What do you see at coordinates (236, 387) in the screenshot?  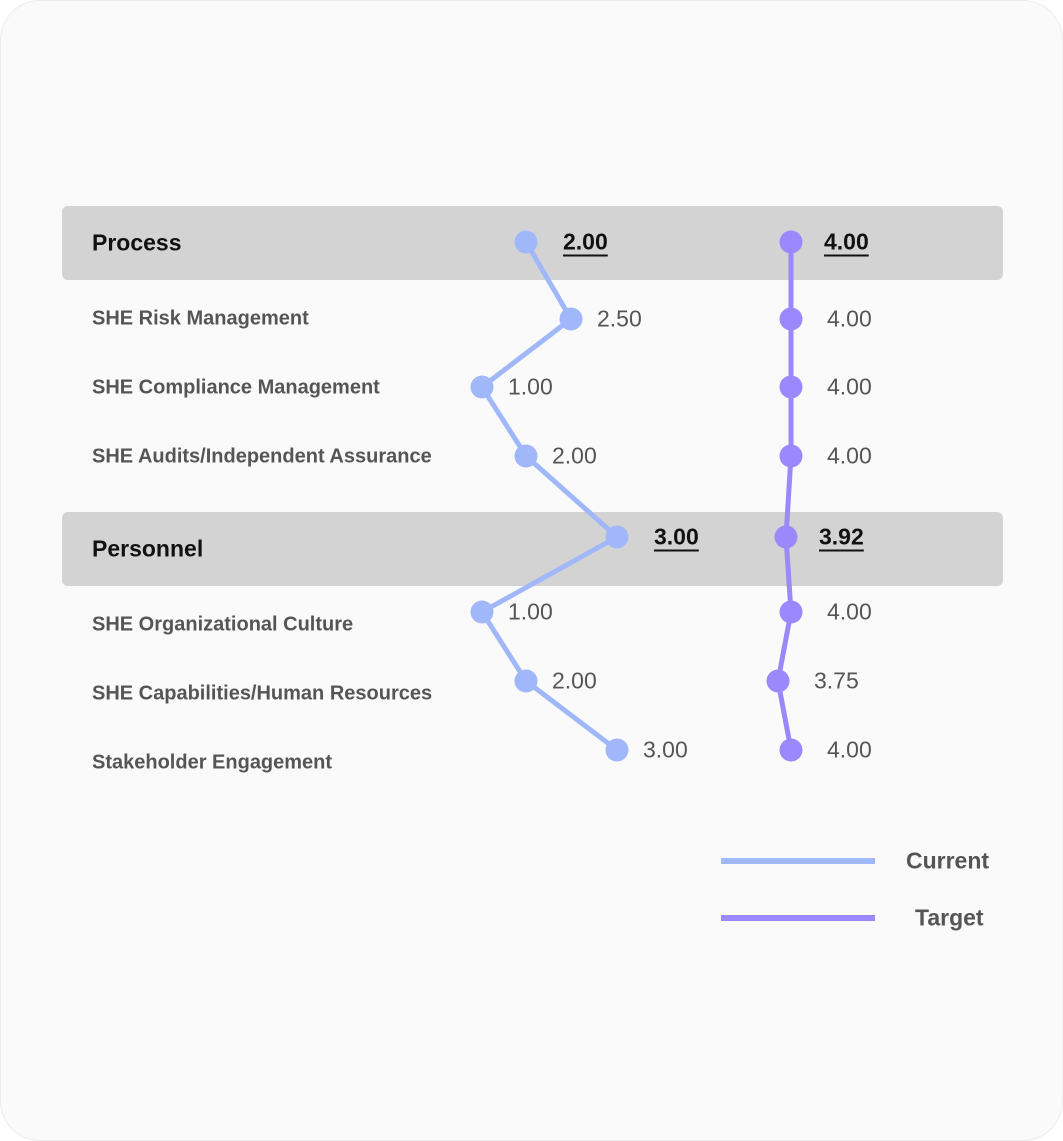 I see `row-label: SHE Compliance Management` at bounding box center [236, 387].